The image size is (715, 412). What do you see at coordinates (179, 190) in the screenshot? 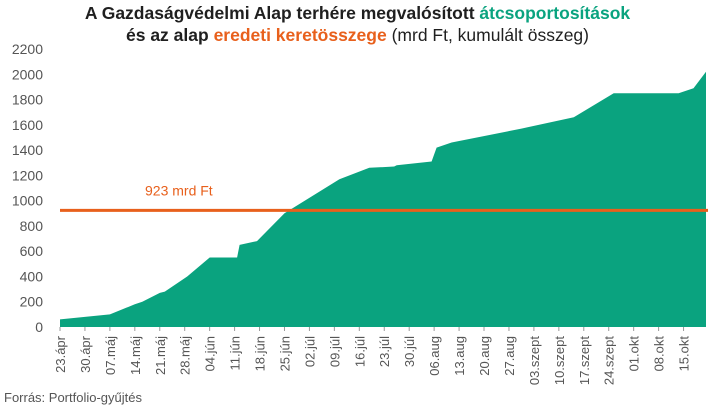
I see `reference-line-label: 923 mrd Ft` at bounding box center [179, 190].